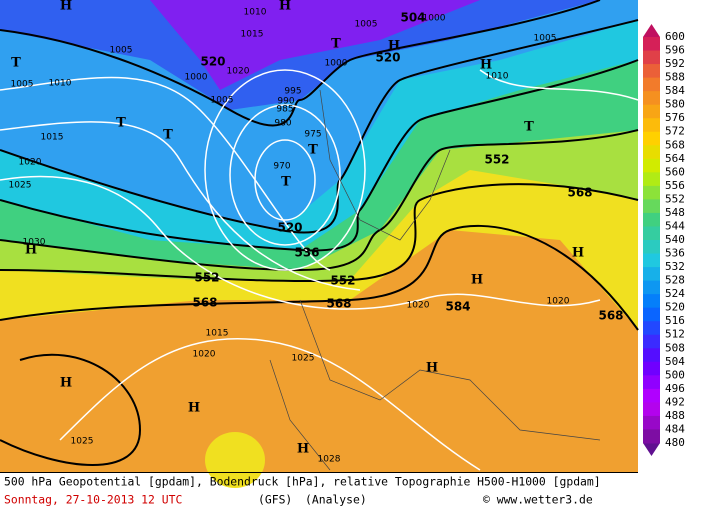 The height and width of the screenshot is (513, 704). Describe the element at coordinates (275, 500) in the screenshot. I see `model: (GFS)` at that location.